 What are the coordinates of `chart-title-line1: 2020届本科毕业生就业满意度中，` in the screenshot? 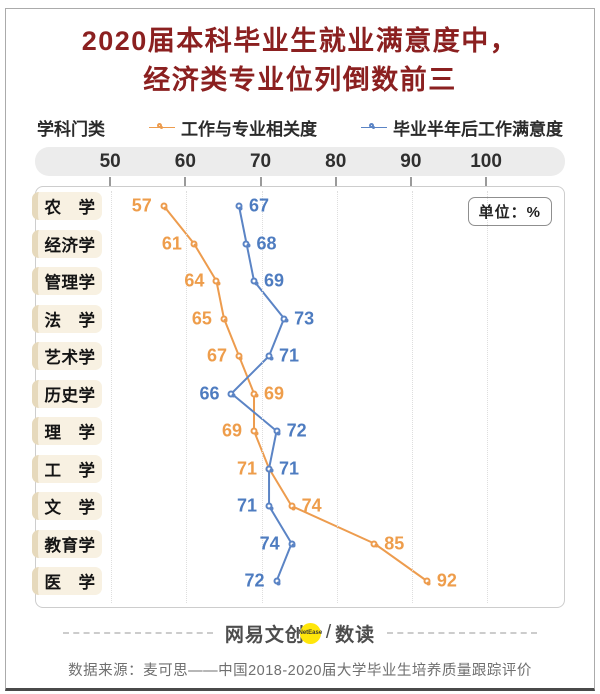 It's located at (300, 41).